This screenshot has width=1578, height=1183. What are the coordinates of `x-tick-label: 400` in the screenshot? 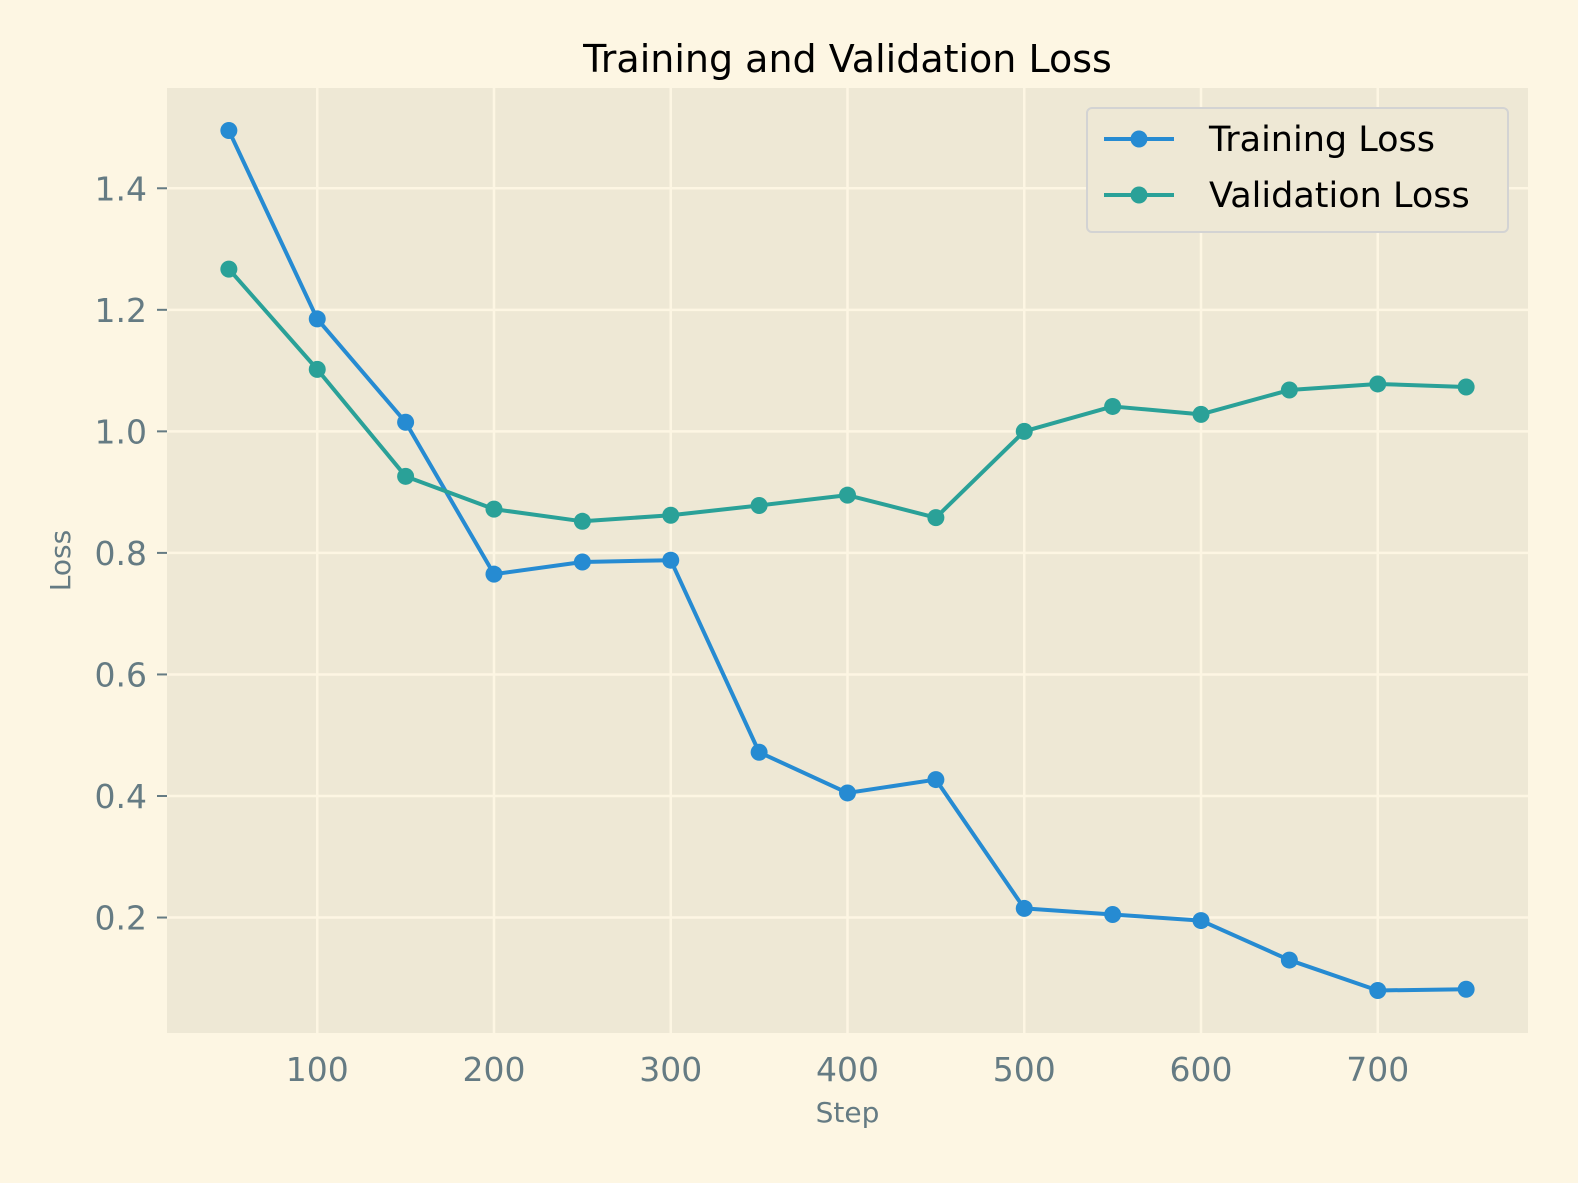 It's located at (847, 1069).